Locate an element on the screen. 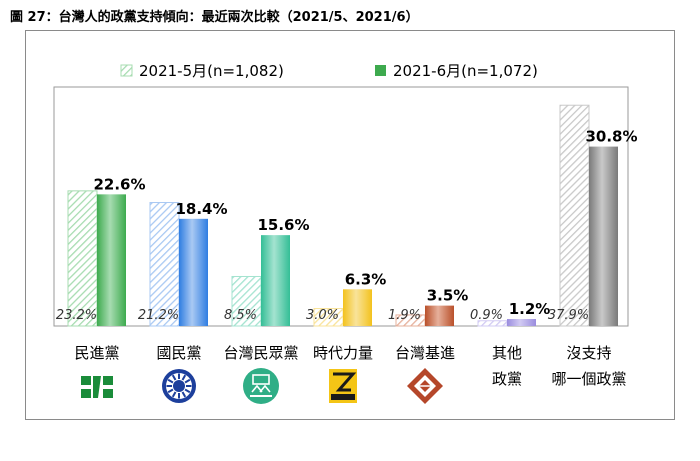 The width and height of the screenshot is (700, 461). value-label-jun-6: 1.2% is located at coordinates (530, 309).